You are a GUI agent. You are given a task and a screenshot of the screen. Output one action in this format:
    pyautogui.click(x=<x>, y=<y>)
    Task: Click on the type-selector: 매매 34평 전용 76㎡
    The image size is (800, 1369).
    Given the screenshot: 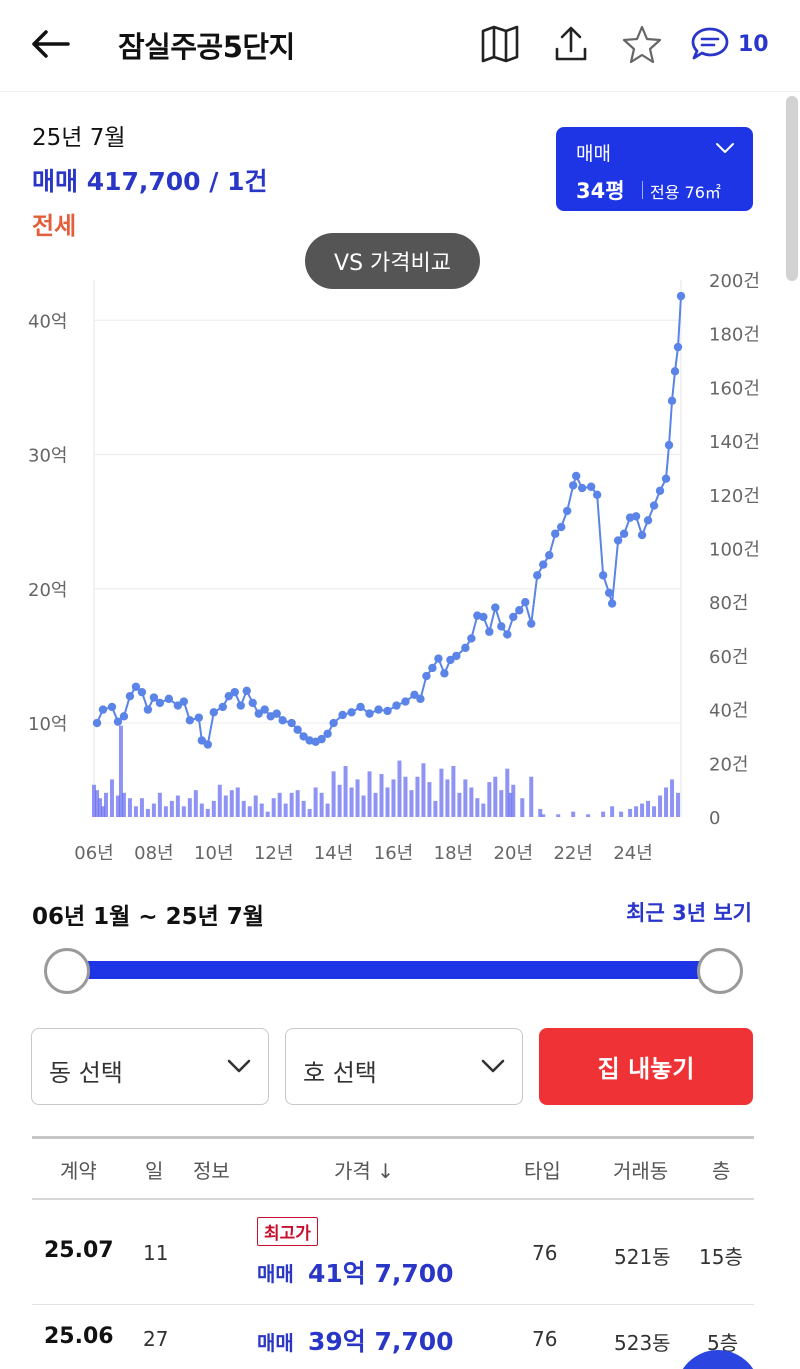 What is the action you would take?
    pyautogui.click(x=654, y=169)
    